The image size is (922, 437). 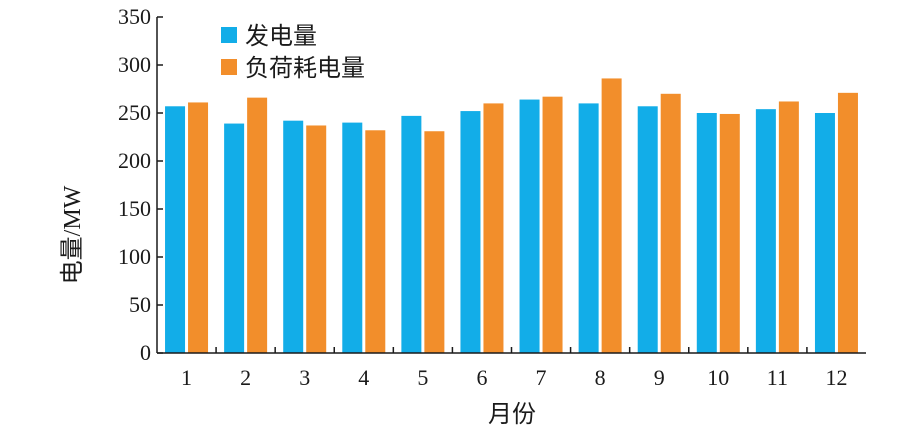 I want to click on y-tick-label-100: 100, so click(x=134, y=256).